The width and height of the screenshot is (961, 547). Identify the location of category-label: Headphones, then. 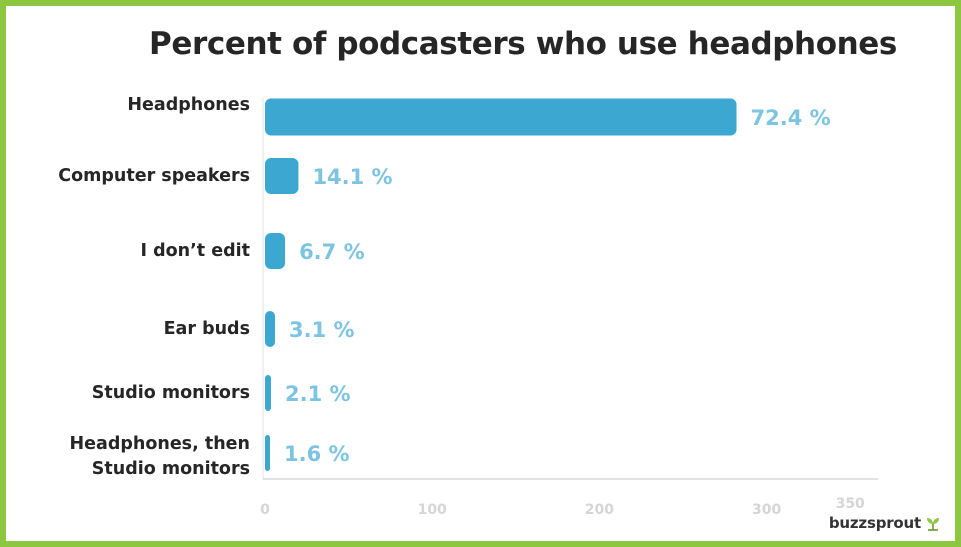
(160, 444).